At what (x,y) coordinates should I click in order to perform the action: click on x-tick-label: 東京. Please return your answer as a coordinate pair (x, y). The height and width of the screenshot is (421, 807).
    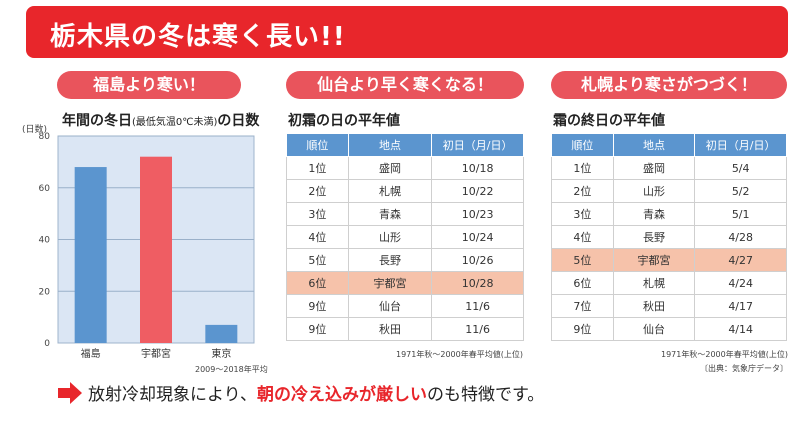
    Looking at the image, I should click on (221, 353).